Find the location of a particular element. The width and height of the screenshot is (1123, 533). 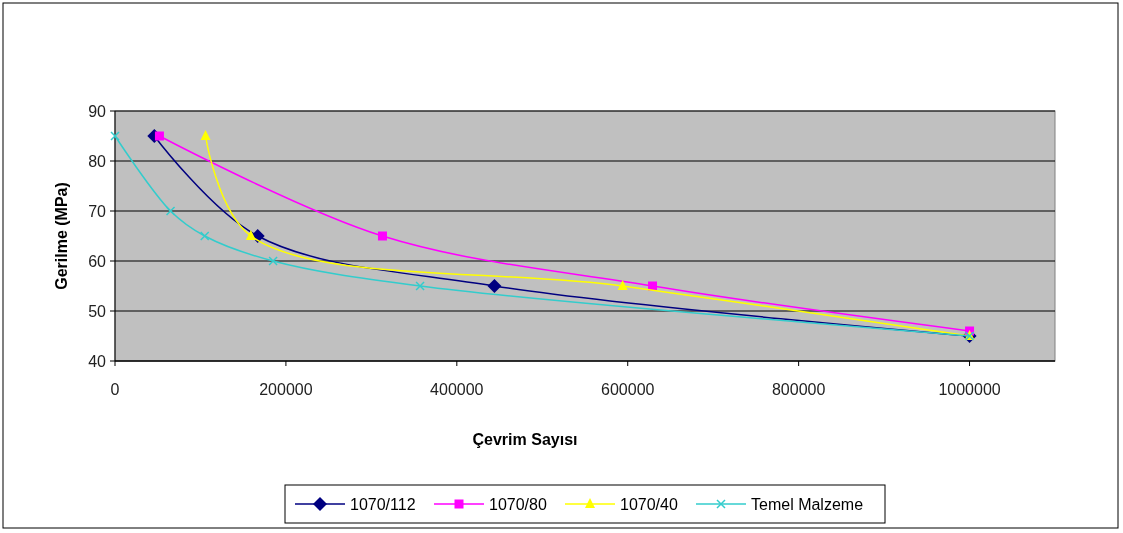

y-tick-label: 50 is located at coordinates (97, 311).